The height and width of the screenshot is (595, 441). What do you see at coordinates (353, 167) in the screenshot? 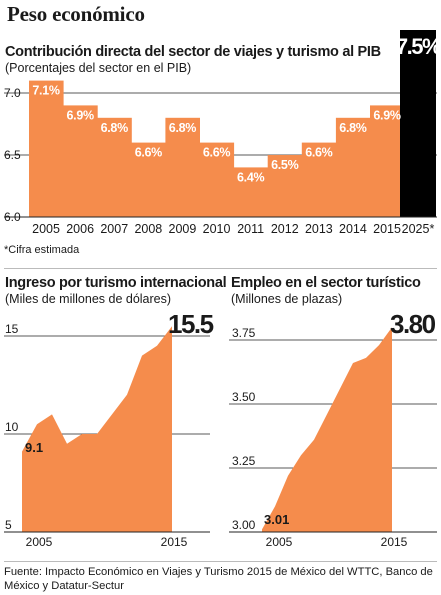
I see `bar-2014` at bounding box center [353, 167].